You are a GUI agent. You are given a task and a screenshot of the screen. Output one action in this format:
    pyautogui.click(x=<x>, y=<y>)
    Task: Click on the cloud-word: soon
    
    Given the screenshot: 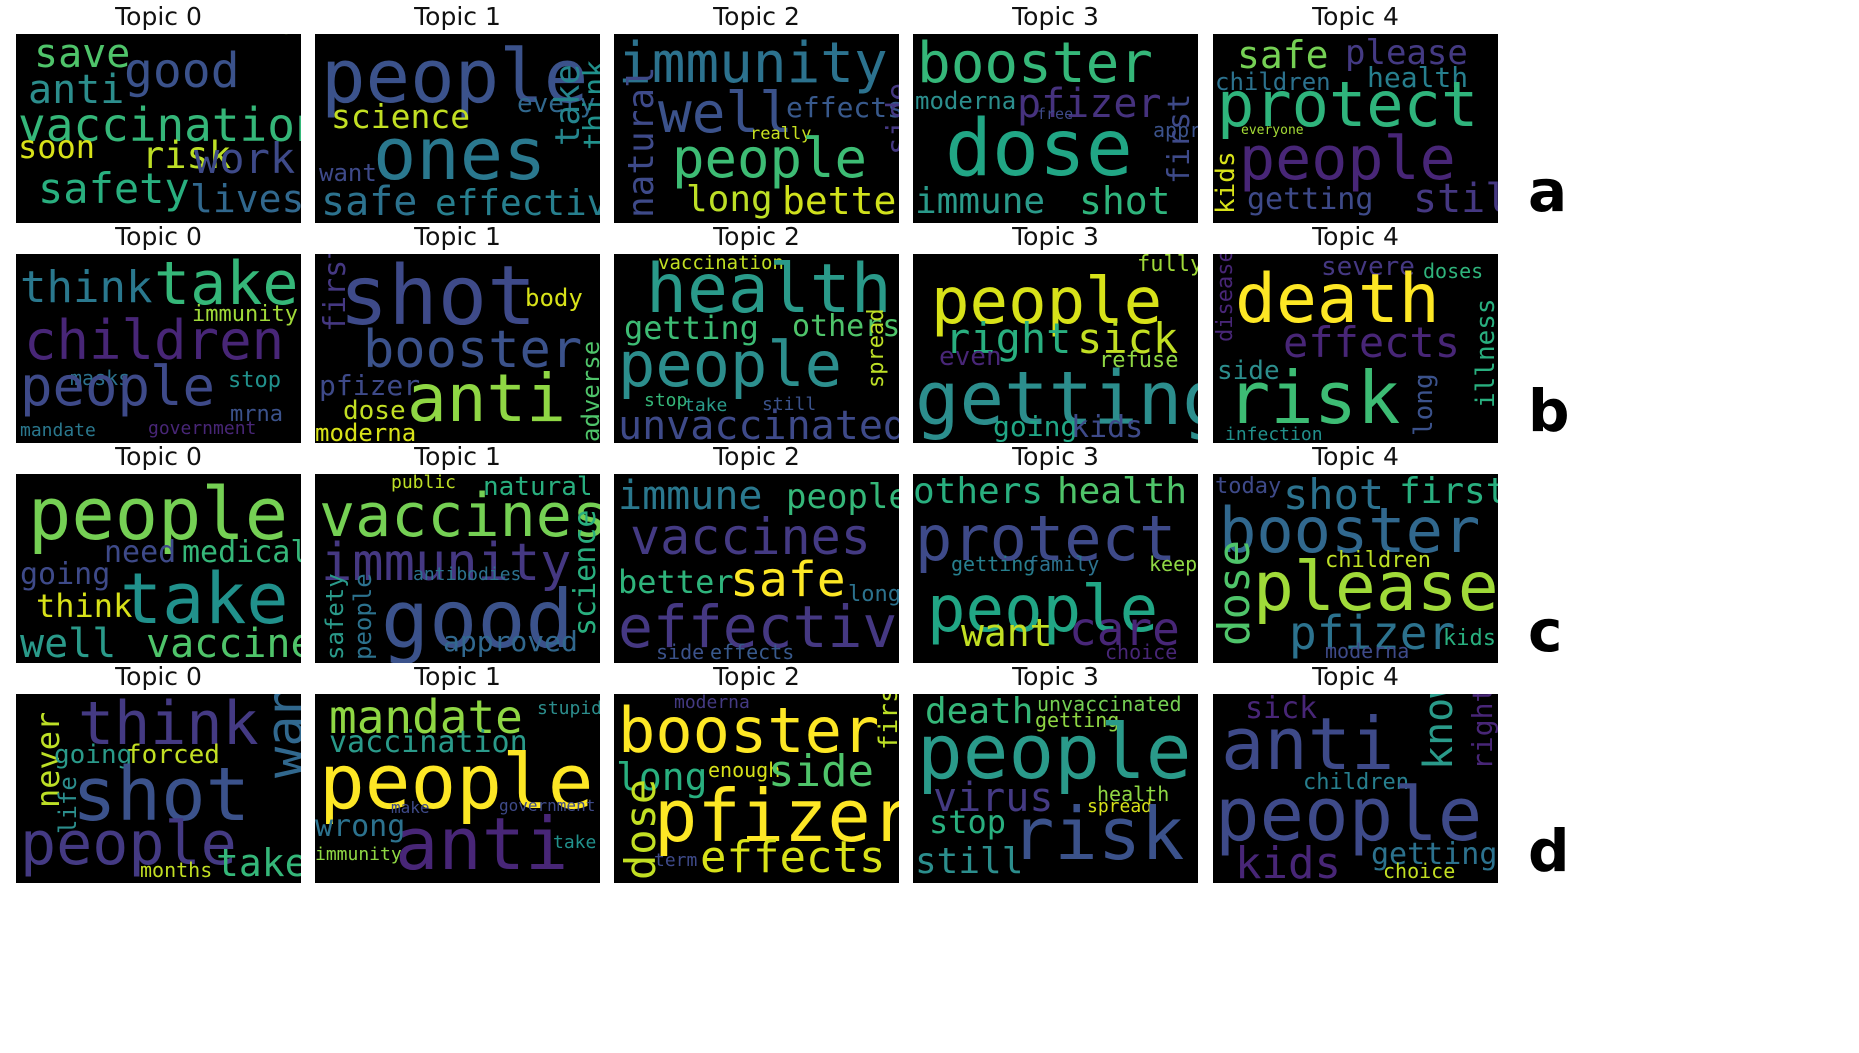 What is the action you would take?
    pyautogui.click(x=57, y=147)
    